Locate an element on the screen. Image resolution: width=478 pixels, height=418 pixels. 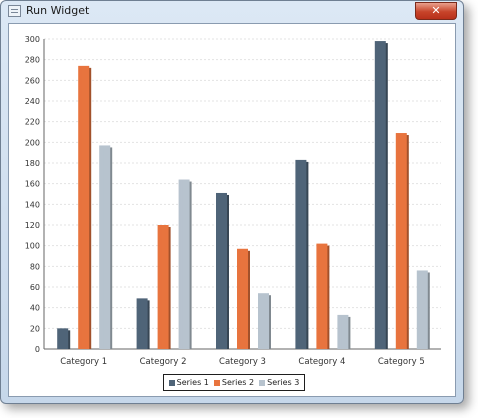
chart-legend: Series 1 Series 2 Series 3 is located at coordinates (234, 382).